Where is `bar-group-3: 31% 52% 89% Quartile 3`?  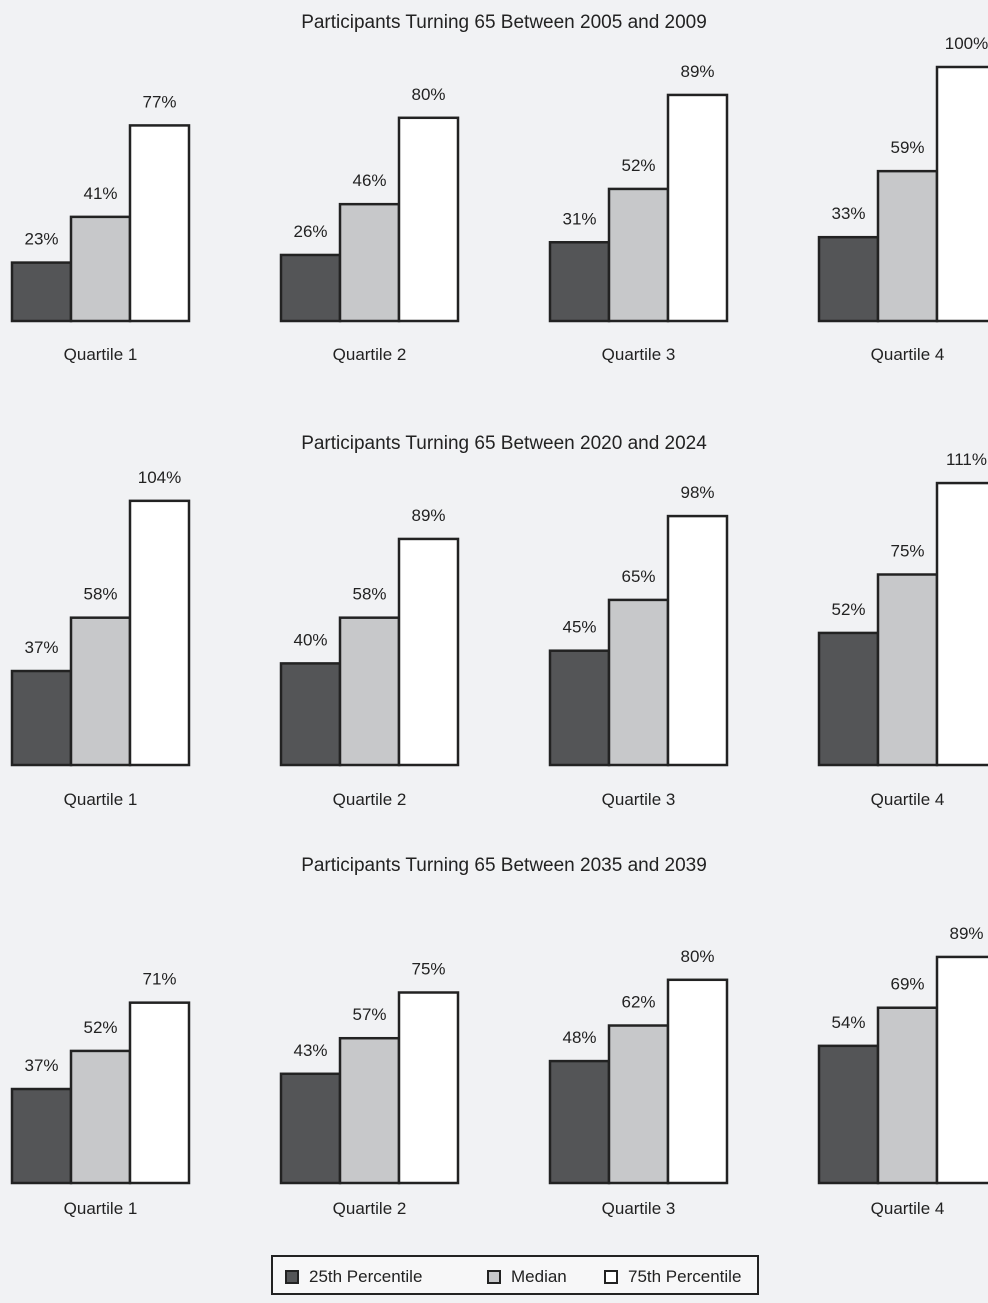
bar-group-3: 31% 52% 89% Quartile 3 is located at coordinates (638, 213).